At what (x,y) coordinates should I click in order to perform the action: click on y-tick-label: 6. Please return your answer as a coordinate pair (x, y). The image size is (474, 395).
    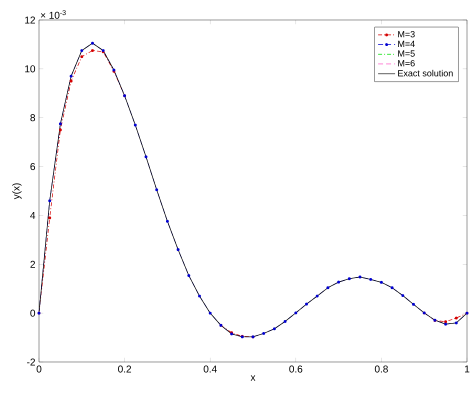
    Looking at the image, I should click on (33, 166).